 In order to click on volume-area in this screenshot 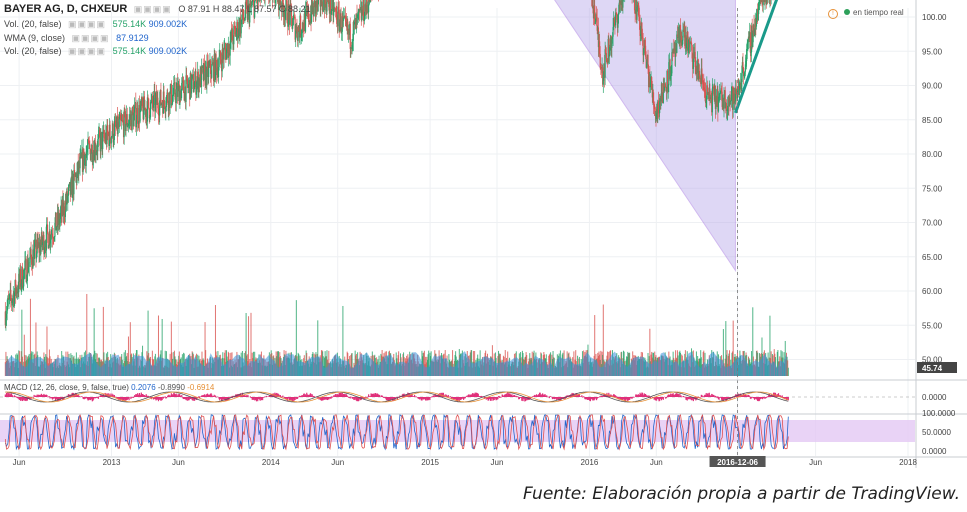, I will do `click(396, 363)`.